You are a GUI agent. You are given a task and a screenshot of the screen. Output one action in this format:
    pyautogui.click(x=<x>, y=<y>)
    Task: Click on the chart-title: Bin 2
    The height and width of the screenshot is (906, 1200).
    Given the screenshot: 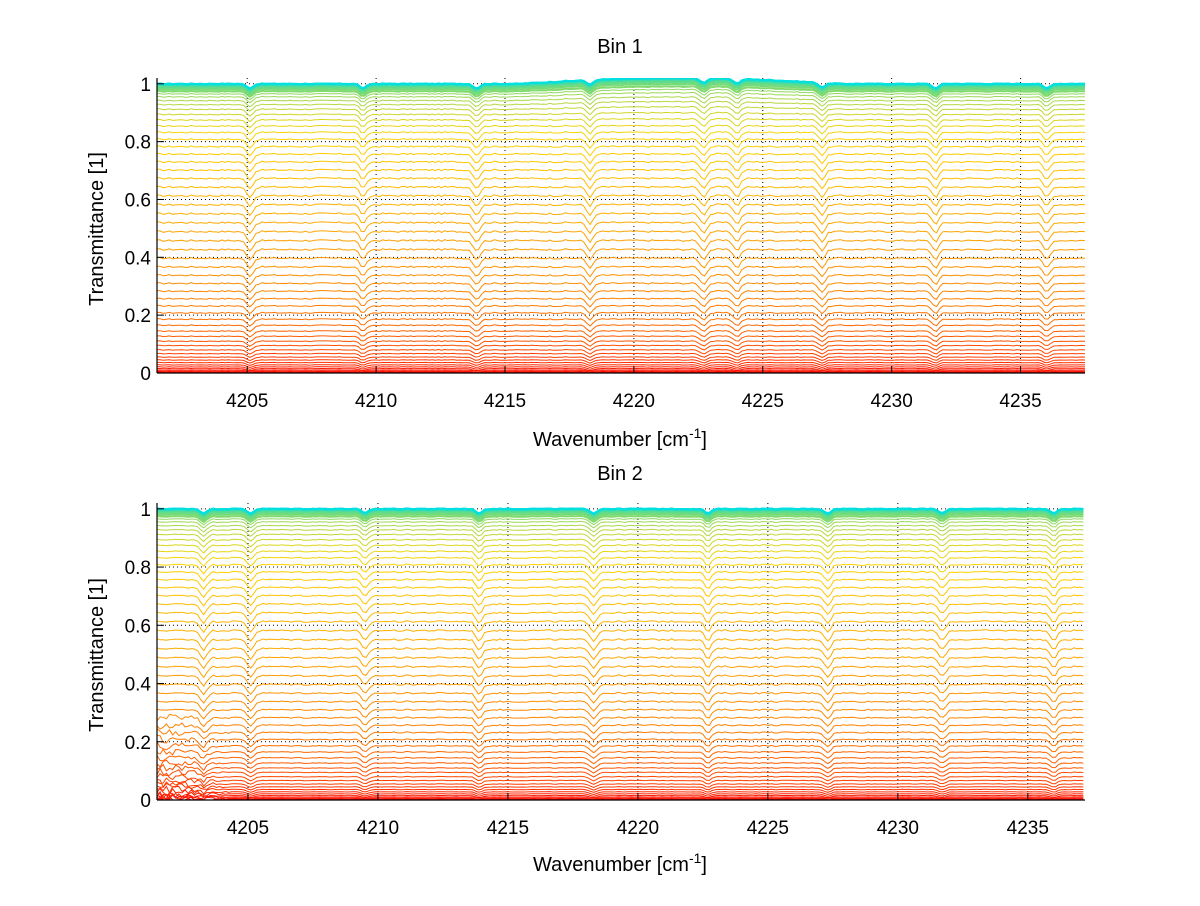 What is the action you would take?
    pyautogui.click(x=620, y=474)
    